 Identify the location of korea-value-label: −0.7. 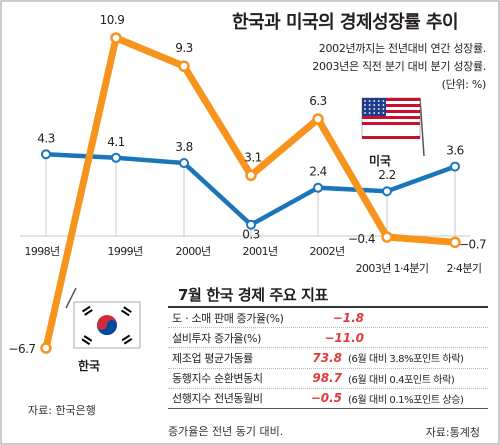
(472, 244).